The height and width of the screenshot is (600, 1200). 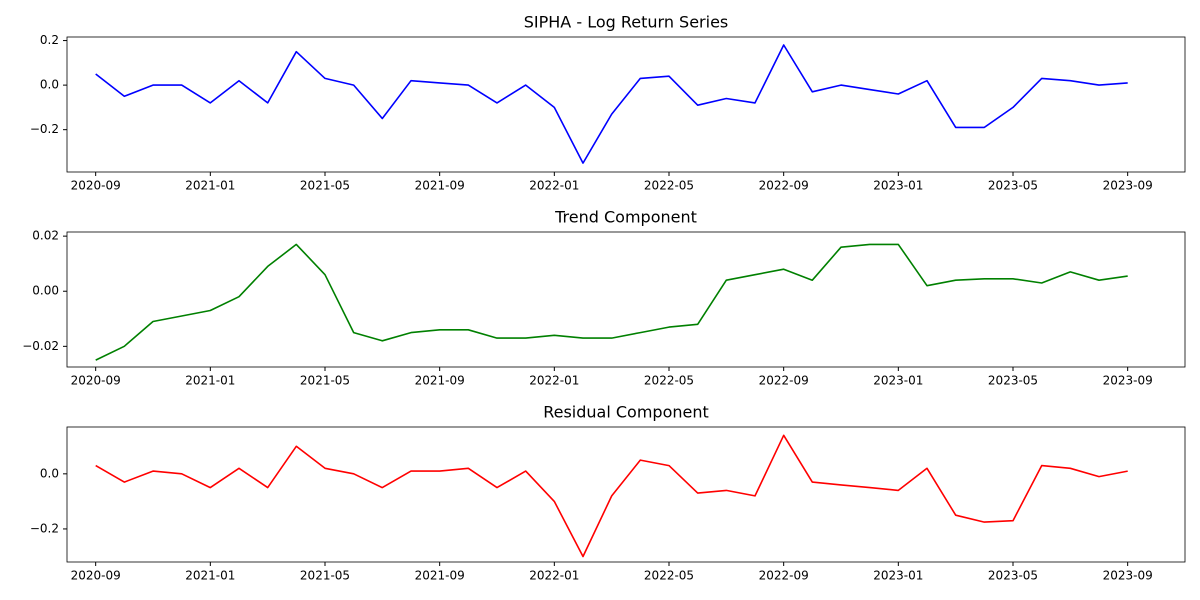 What do you see at coordinates (40, 346) in the screenshot?
I see `y-tick-label: −0.02` at bounding box center [40, 346].